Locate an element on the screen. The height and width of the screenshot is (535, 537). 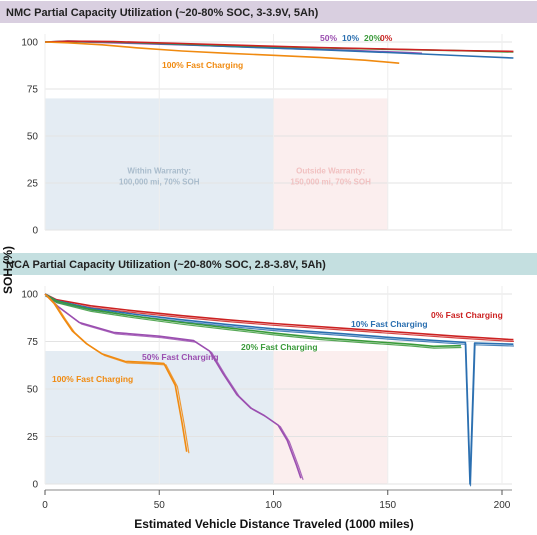
series-label: 50% is located at coordinates (328, 38).